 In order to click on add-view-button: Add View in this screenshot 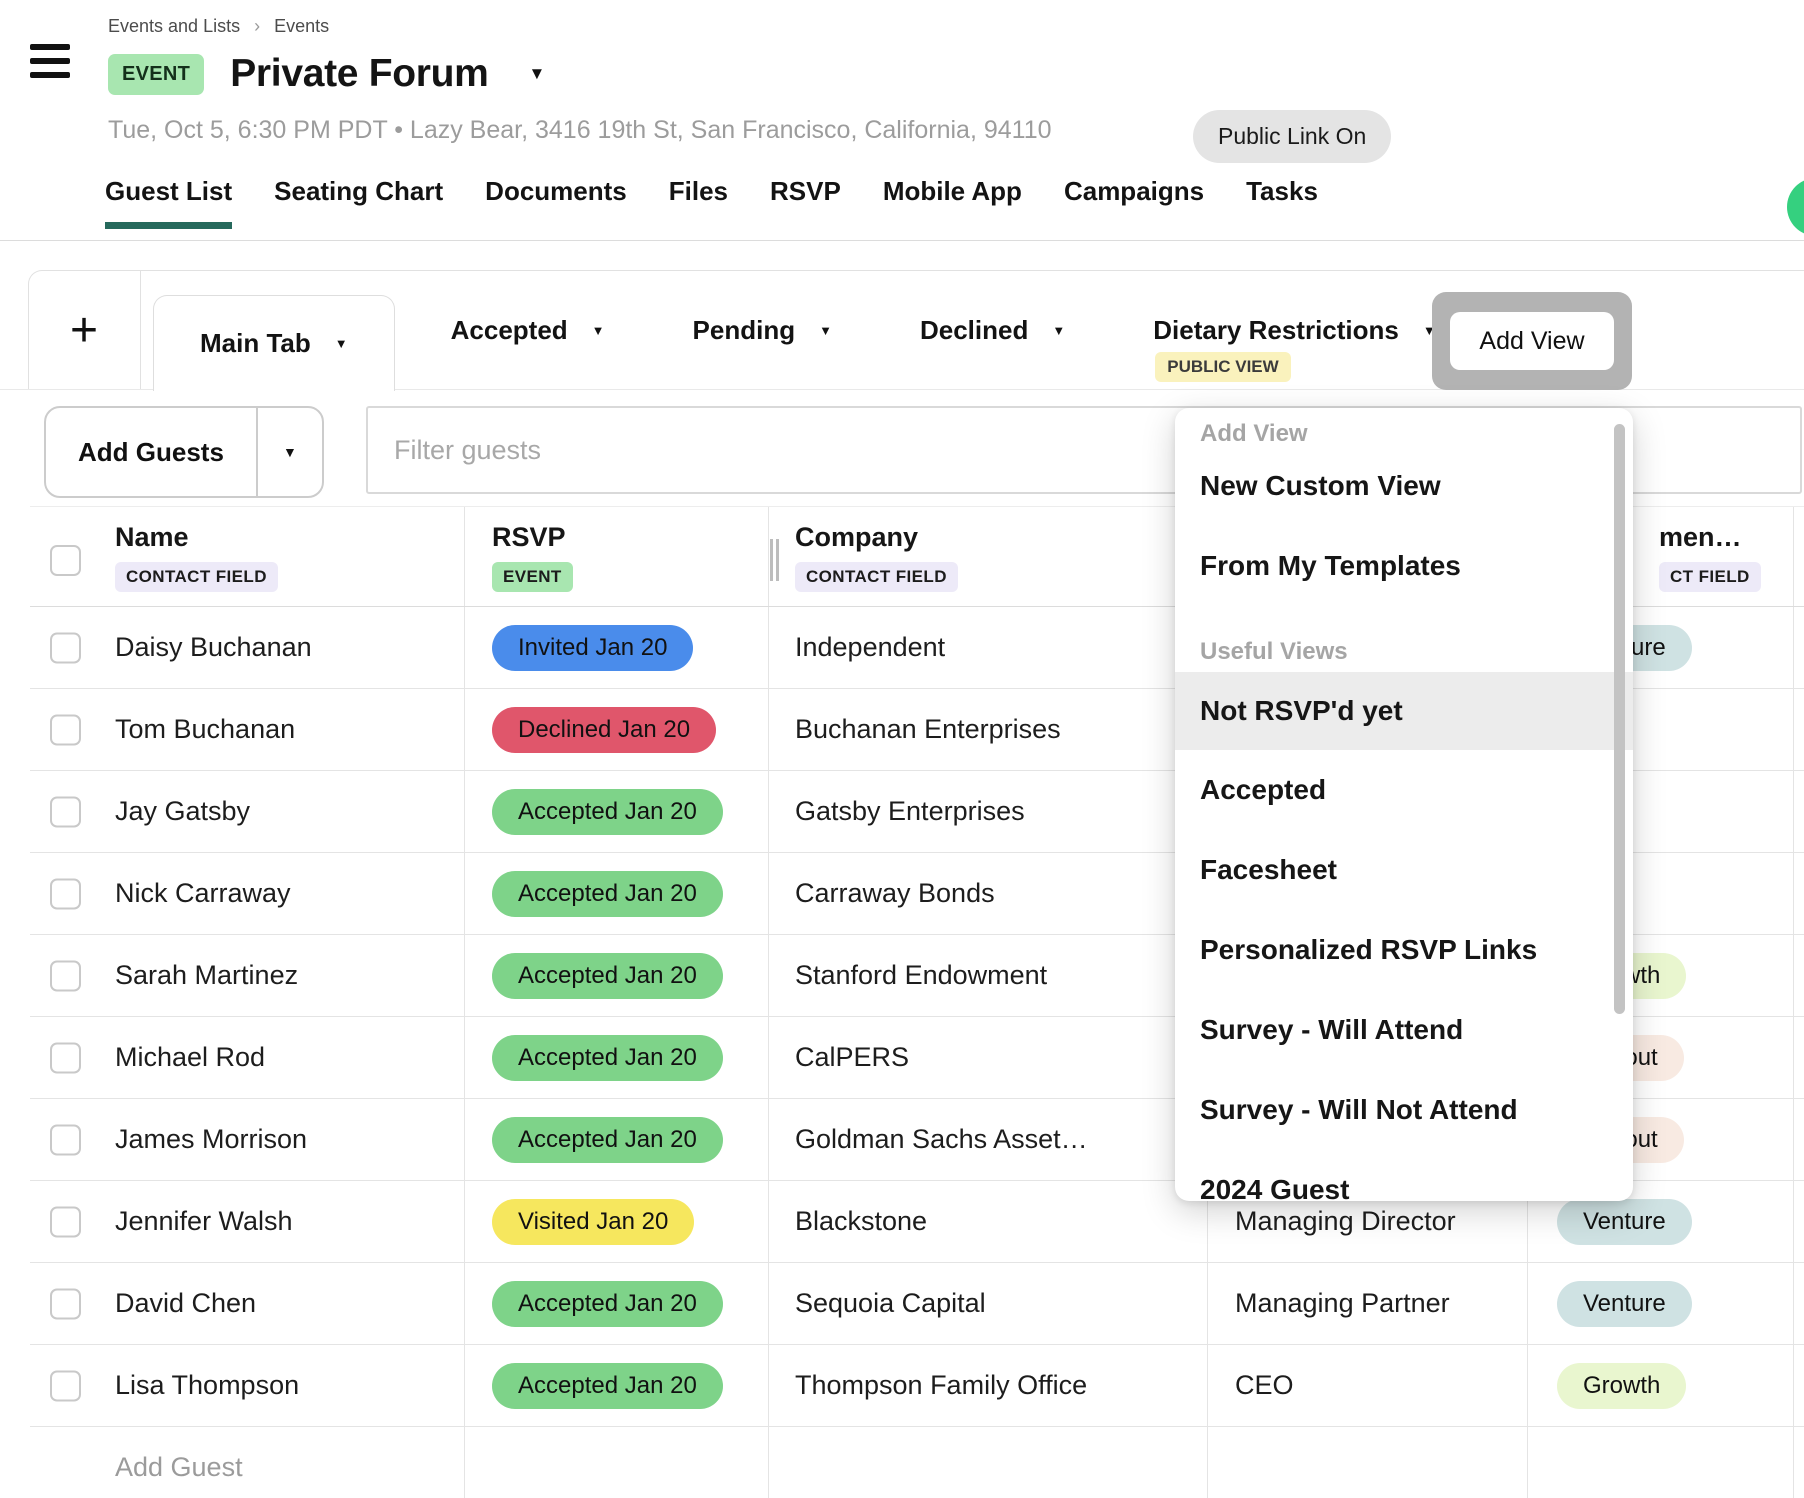, I will do `click(1532, 341)`.